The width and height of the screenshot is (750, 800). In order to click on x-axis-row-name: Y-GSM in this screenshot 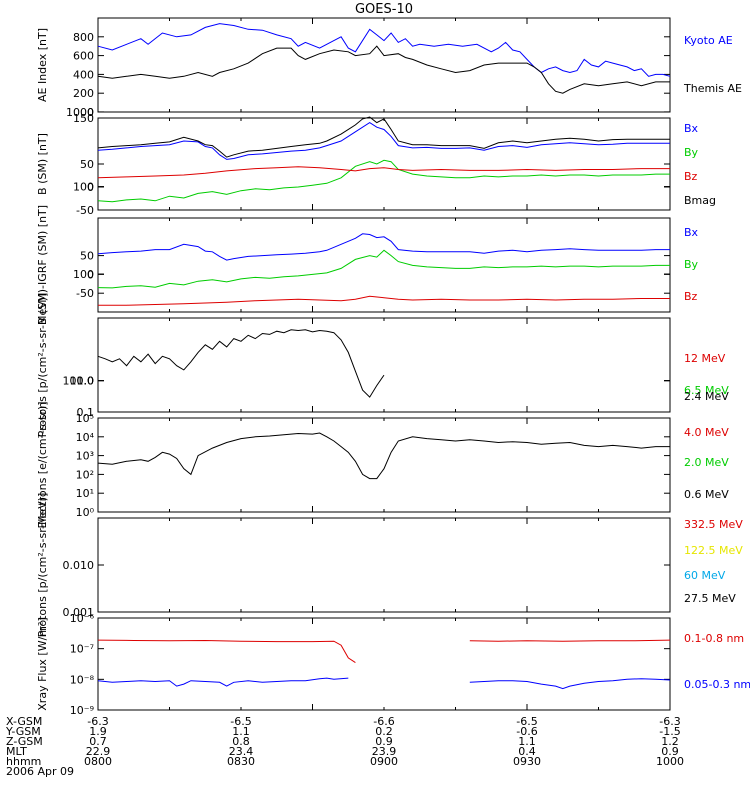, I will do `click(23, 731)`.